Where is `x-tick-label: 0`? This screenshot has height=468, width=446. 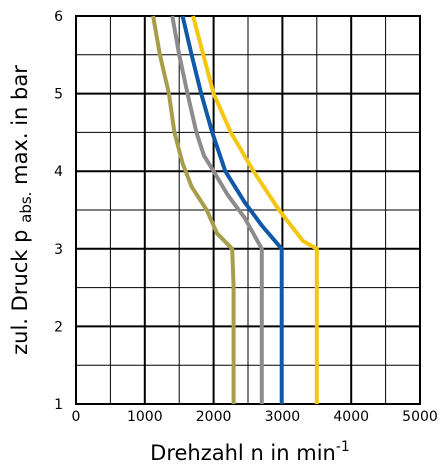 x-tick-label: 0 is located at coordinates (76, 417).